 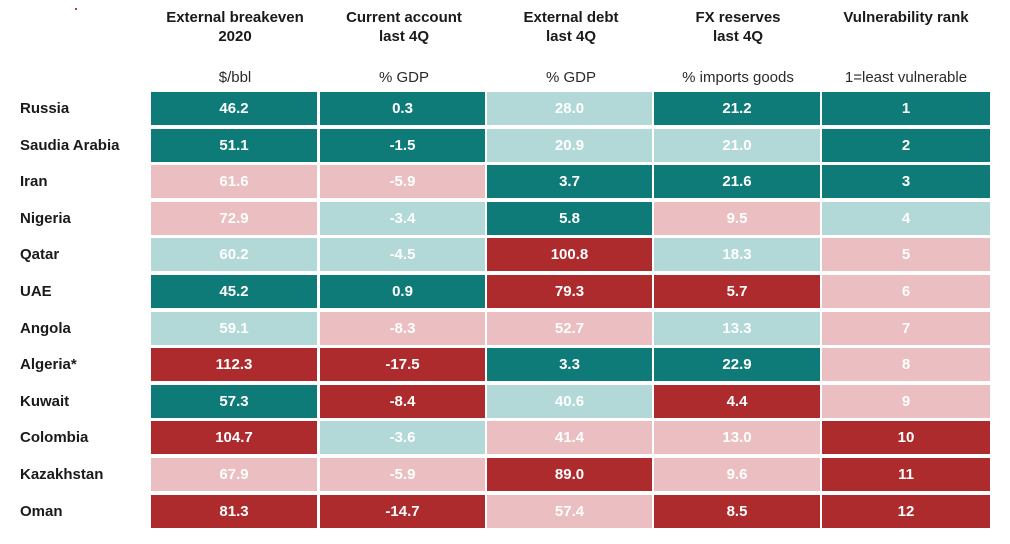 I want to click on column-title-line1: FX reserves, so click(x=738, y=17).